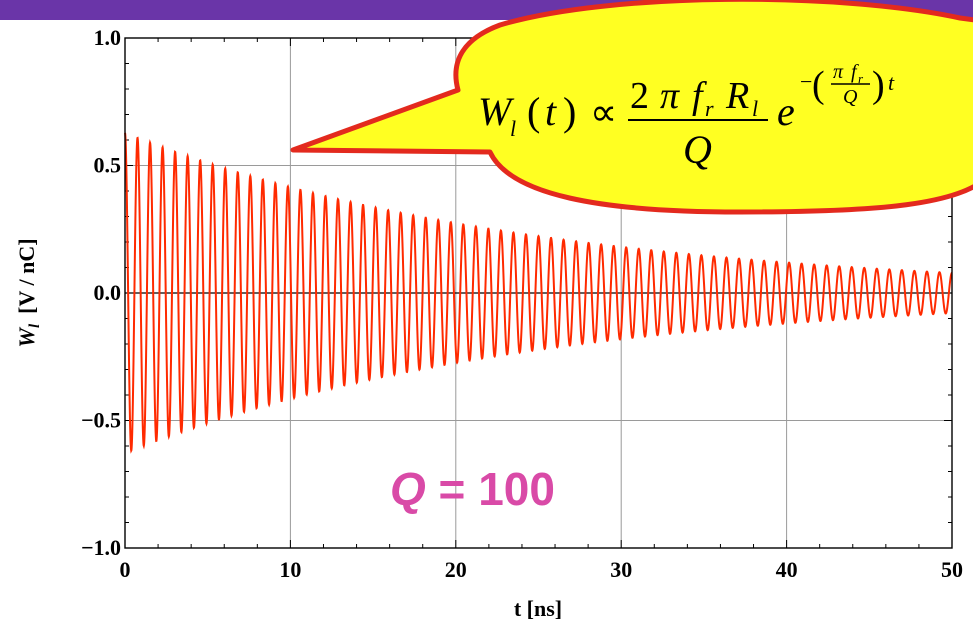  I want to click on formula-exp-rparen: ), so click(878, 85).